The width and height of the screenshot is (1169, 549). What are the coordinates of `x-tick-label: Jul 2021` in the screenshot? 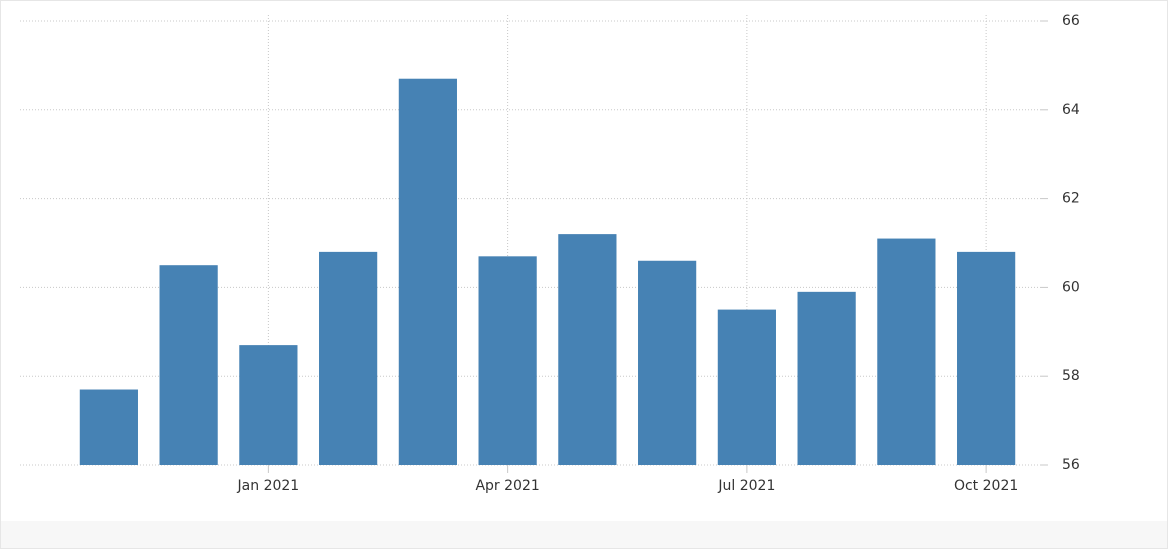 It's located at (746, 486).